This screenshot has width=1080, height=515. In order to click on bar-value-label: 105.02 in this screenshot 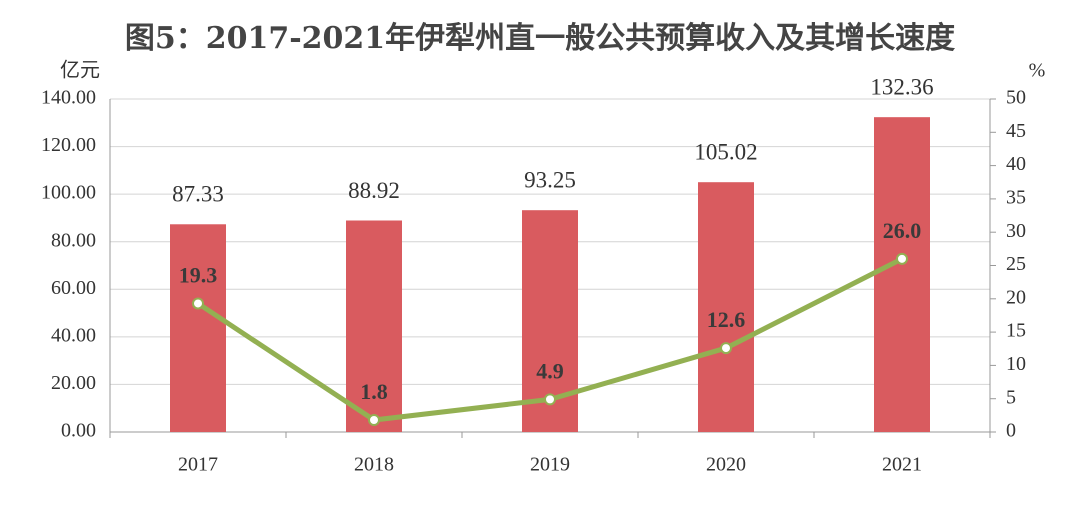, I will do `click(725, 151)`.